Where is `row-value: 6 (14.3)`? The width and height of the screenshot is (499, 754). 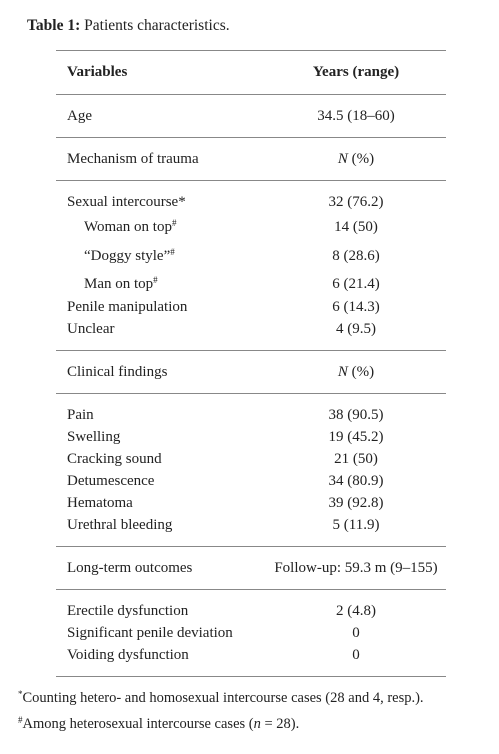 row-value: 6 (14.3) is located at coordinates (356, 307).